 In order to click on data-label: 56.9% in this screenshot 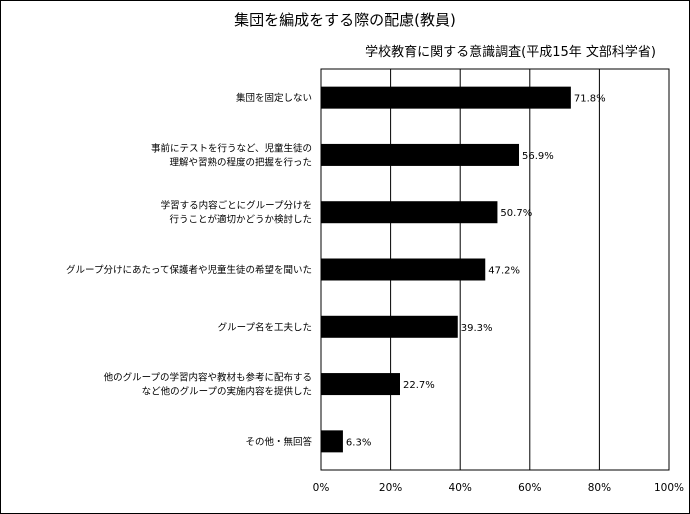, I will do `click(538, 156)`.